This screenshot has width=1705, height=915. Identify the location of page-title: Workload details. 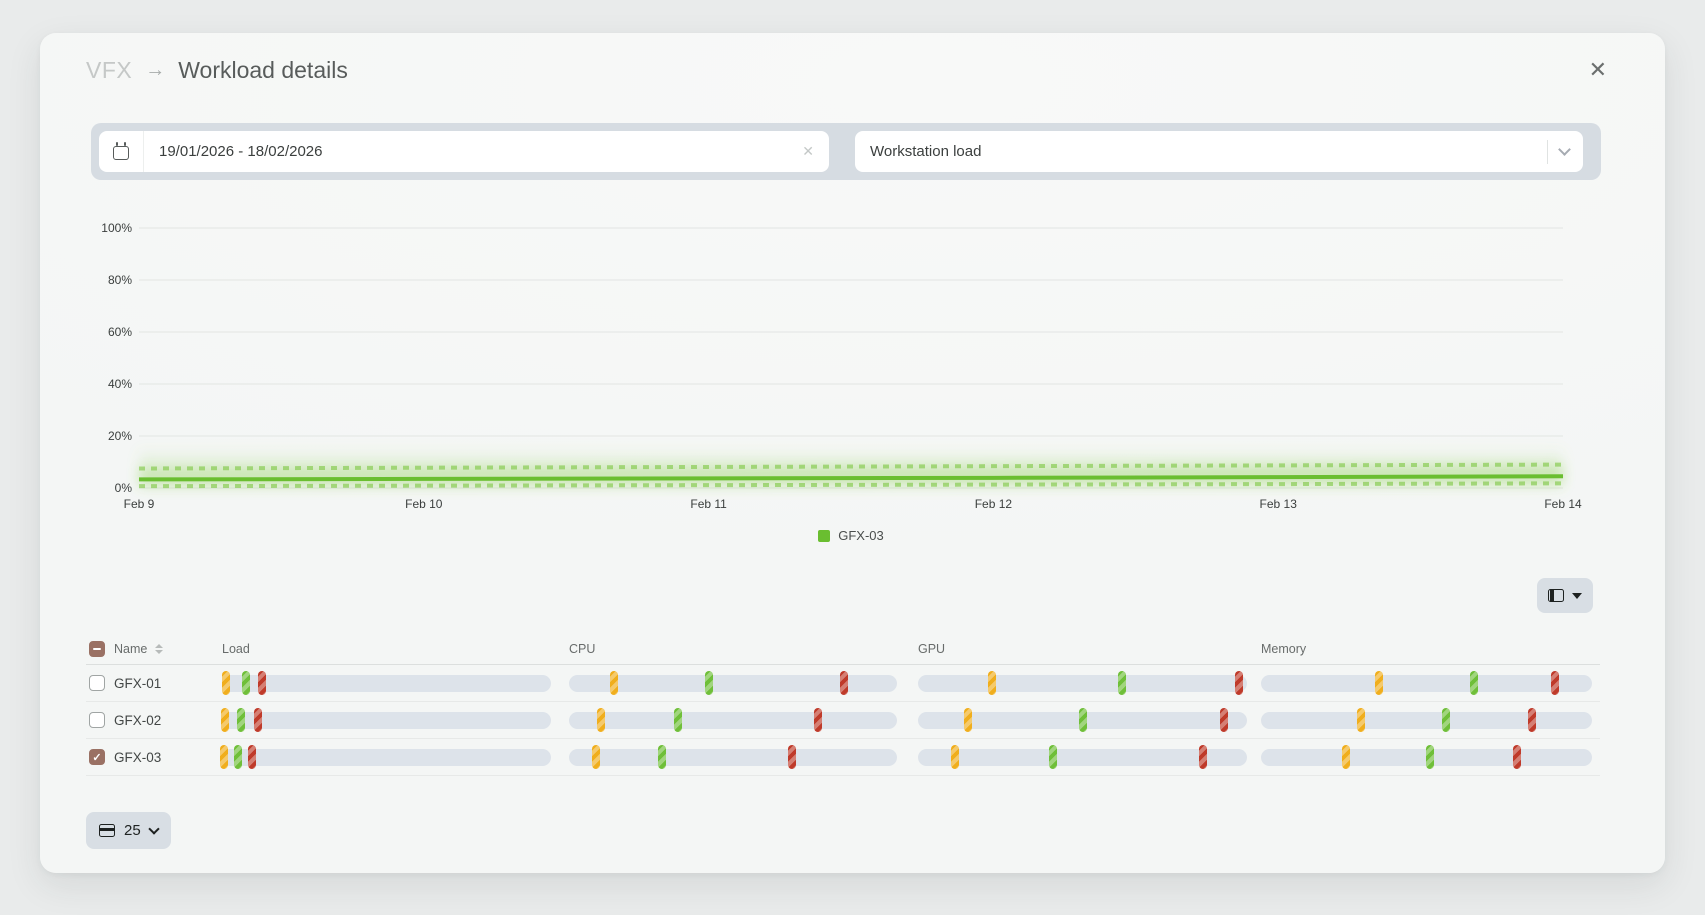
(263, 70).